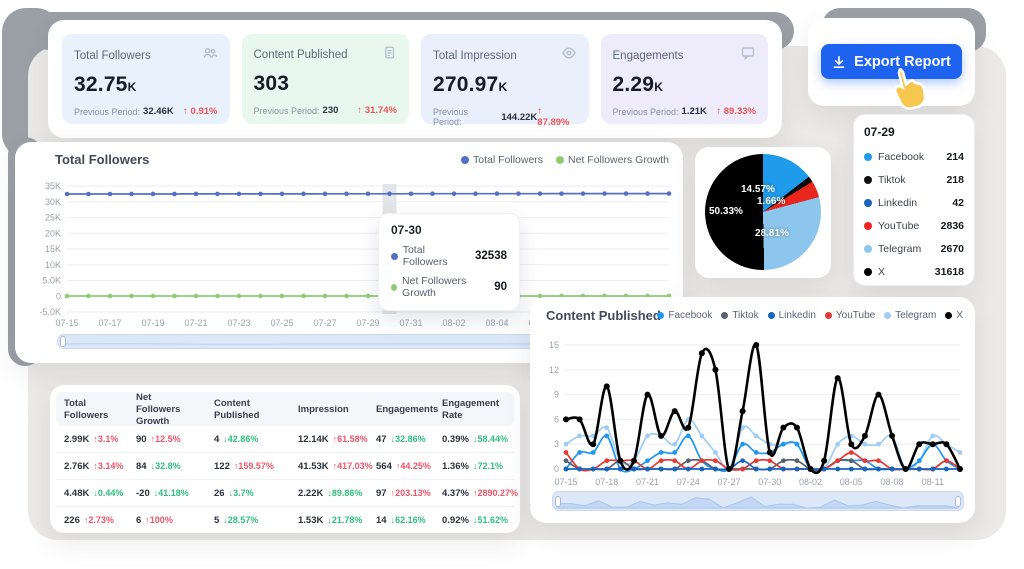 The width and height of the screenshot is (1024, 569). Describe the element at coordinates (553, 117) in the screenshot. I see `stat-change: ↑ 87.89%` at that location.